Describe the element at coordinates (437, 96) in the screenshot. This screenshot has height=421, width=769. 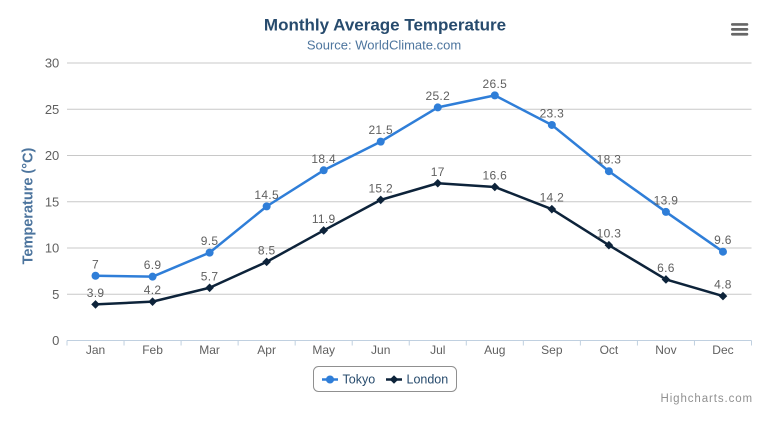
I see `svg-text: 25.2` at that location.